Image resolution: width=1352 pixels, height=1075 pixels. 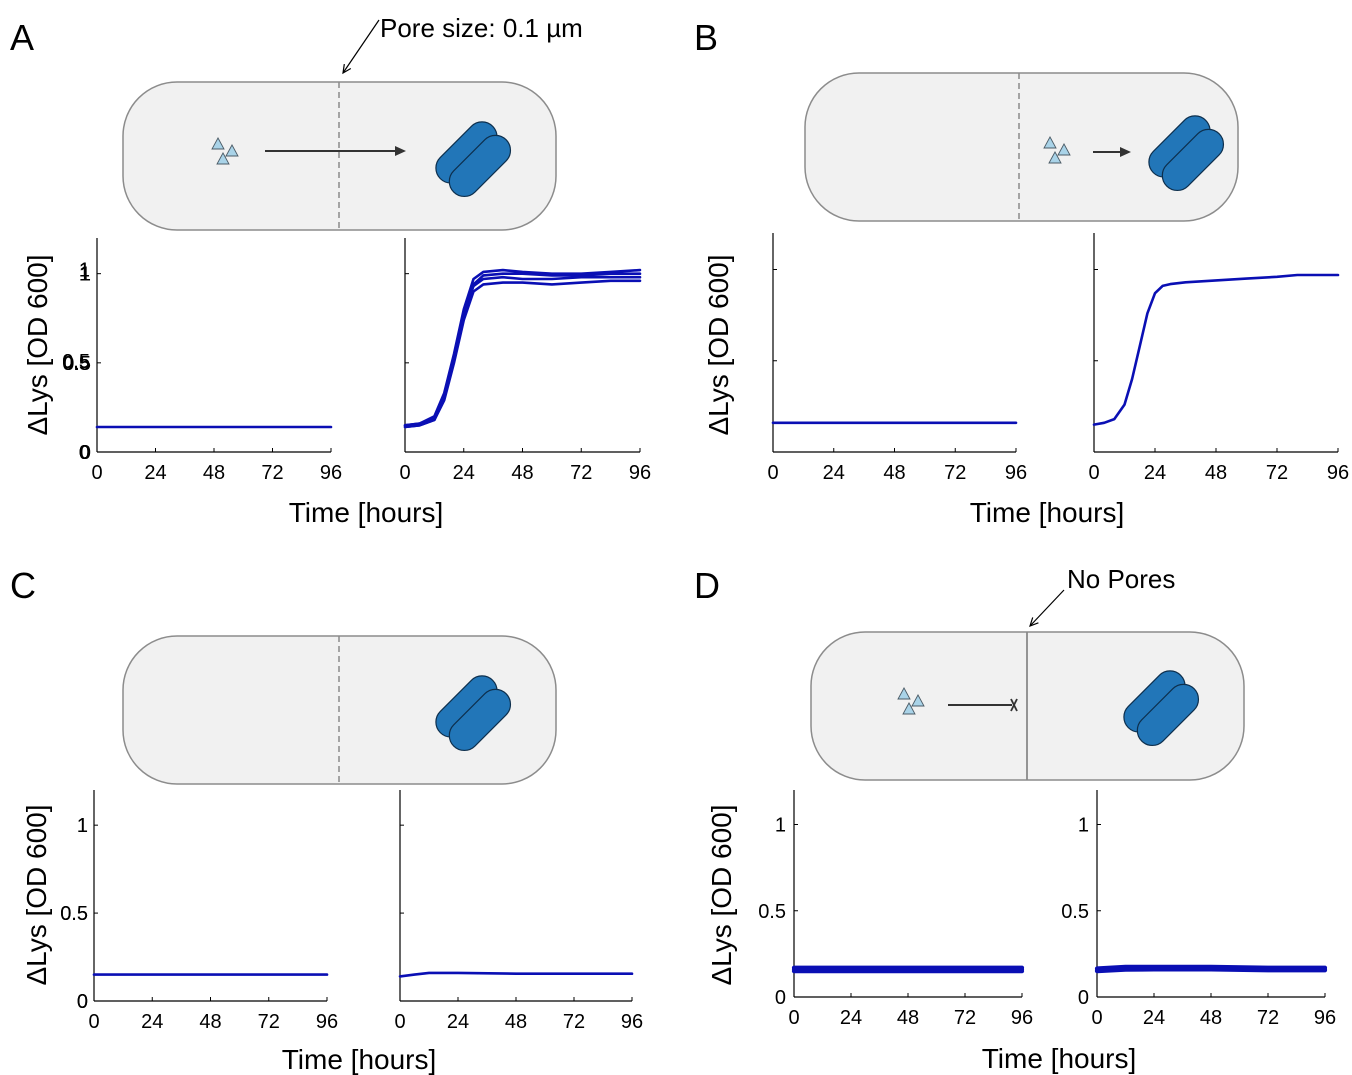 I want to click on panel-b: B, so click(x=966, y=119).